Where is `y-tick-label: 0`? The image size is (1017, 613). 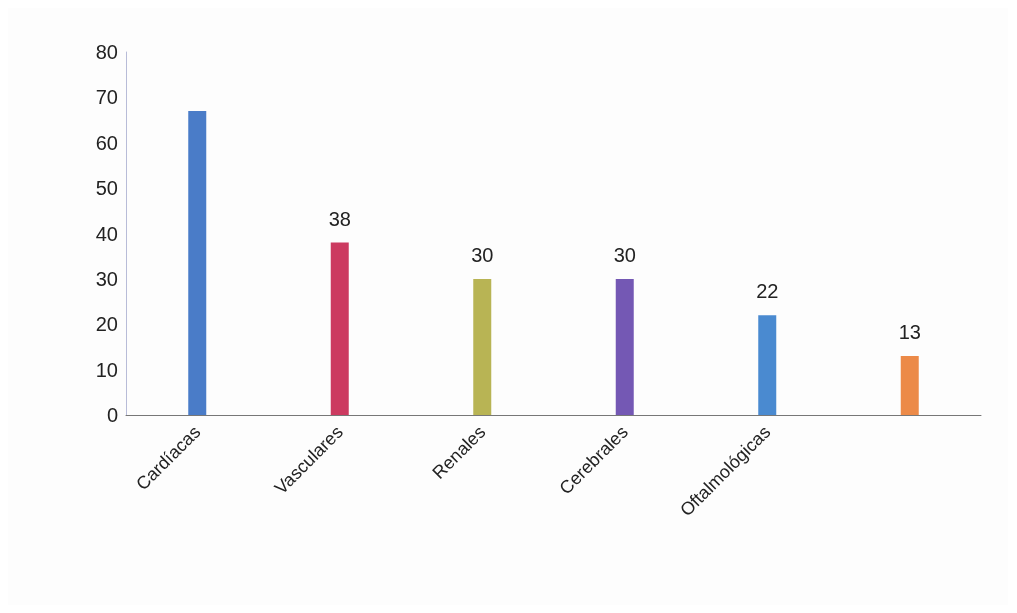 y-tick-label: 0 is located at coordinates (112, 415).